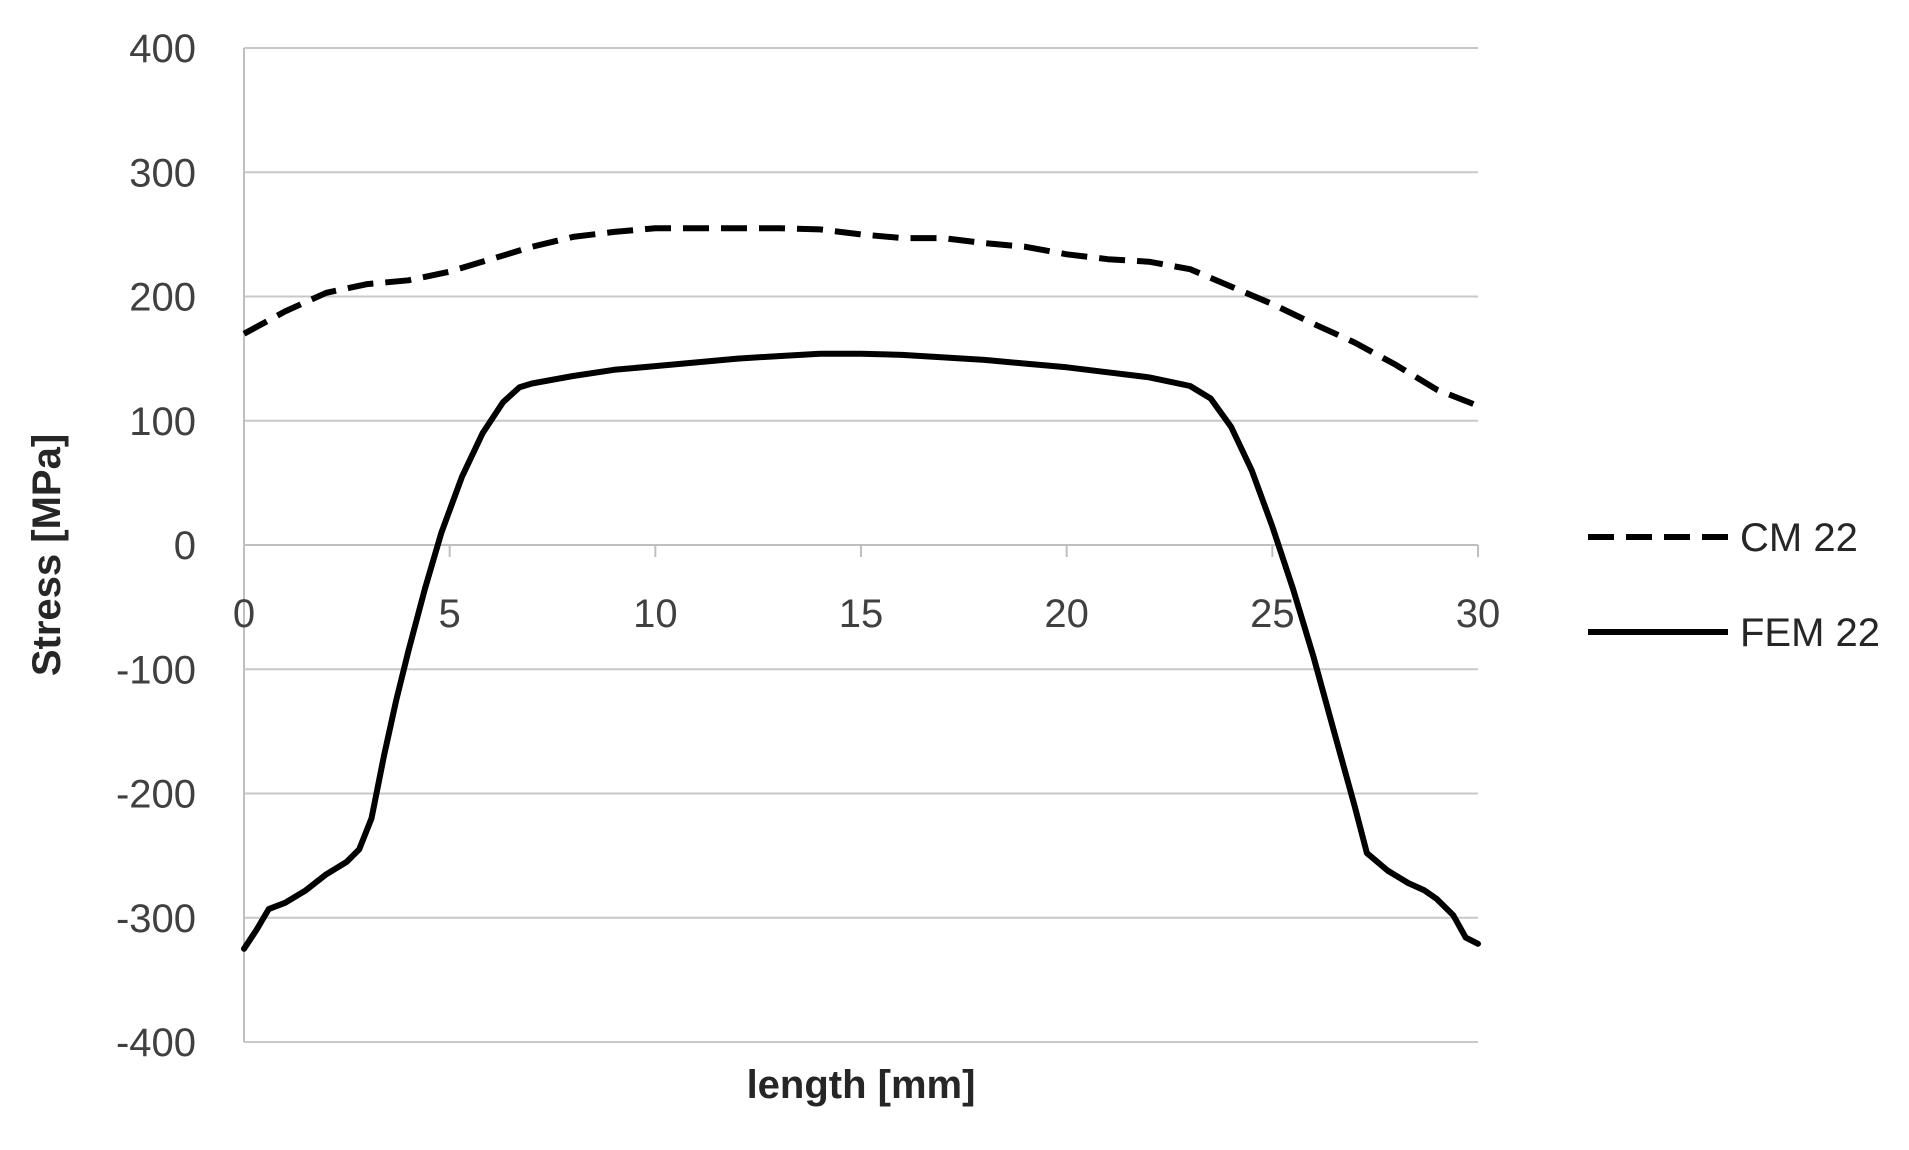  I want to click on x-tick-label: 30, so click(1478, 614).